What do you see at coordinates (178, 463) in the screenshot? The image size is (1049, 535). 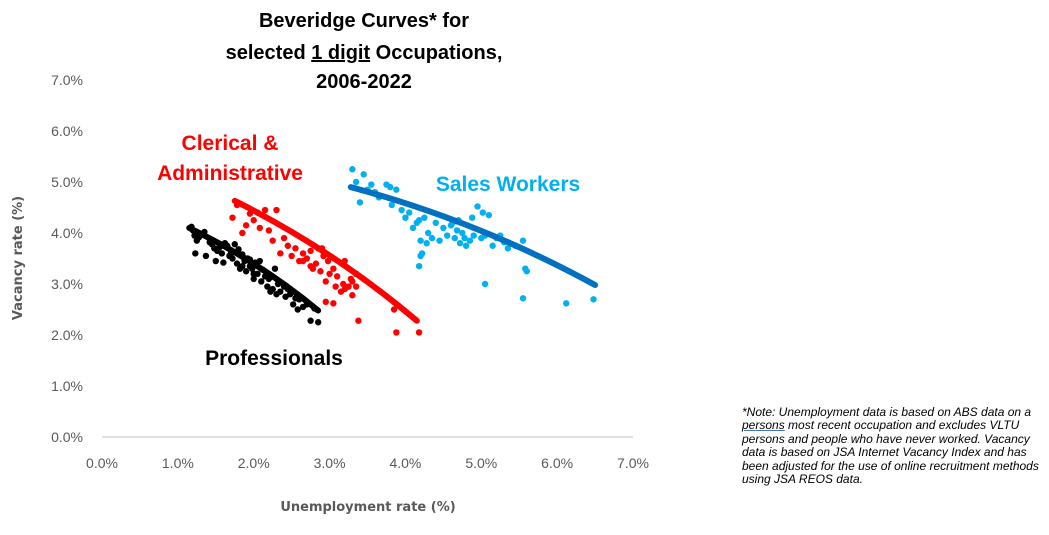 I see `x-tick-label: 1.0%` at bounding box center [178, 463].